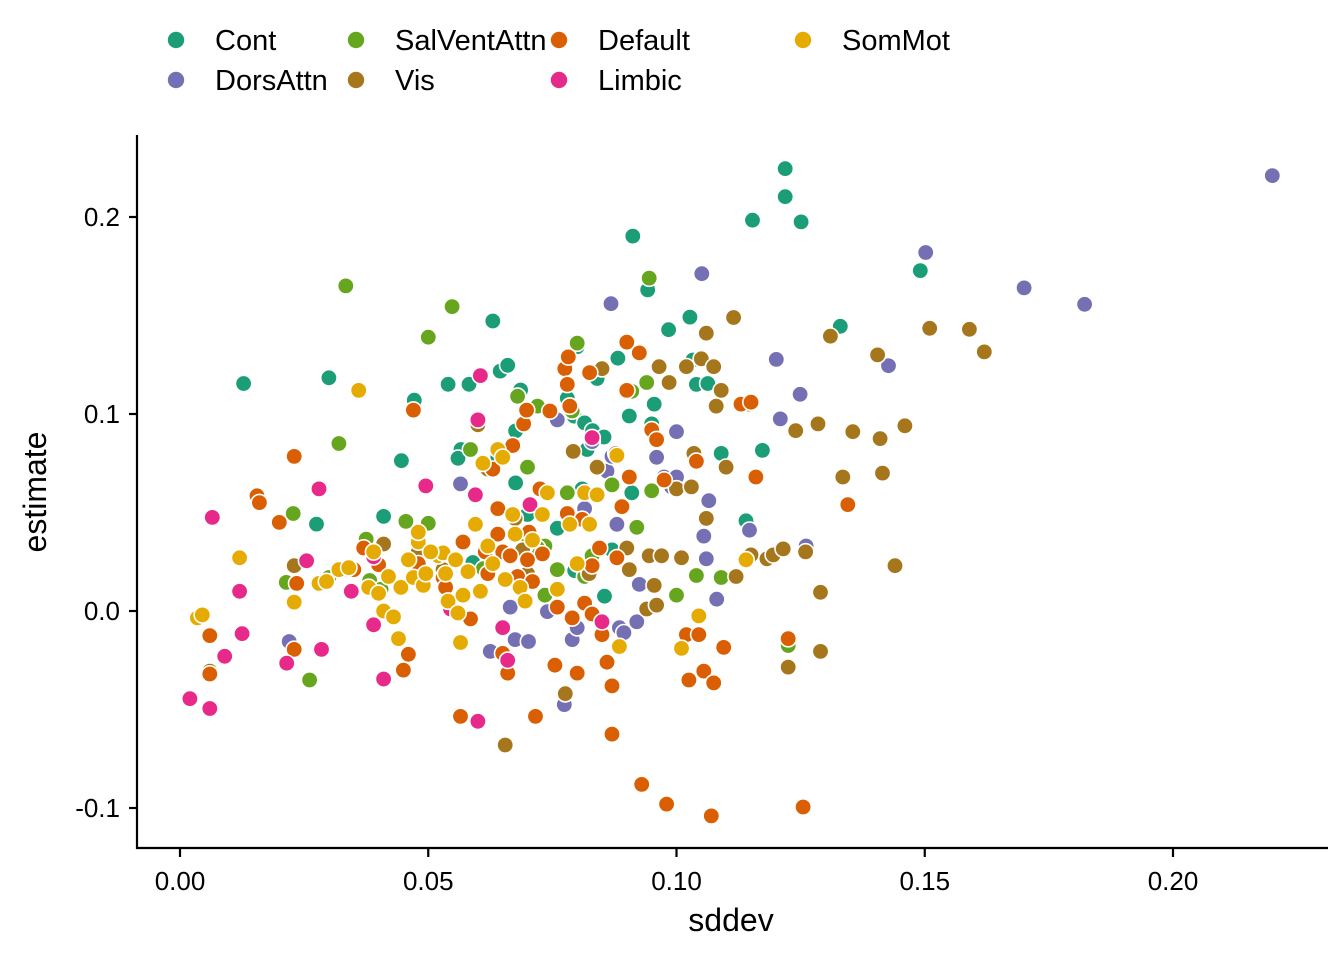  I want to click on series-sommot, so click(471, 519).